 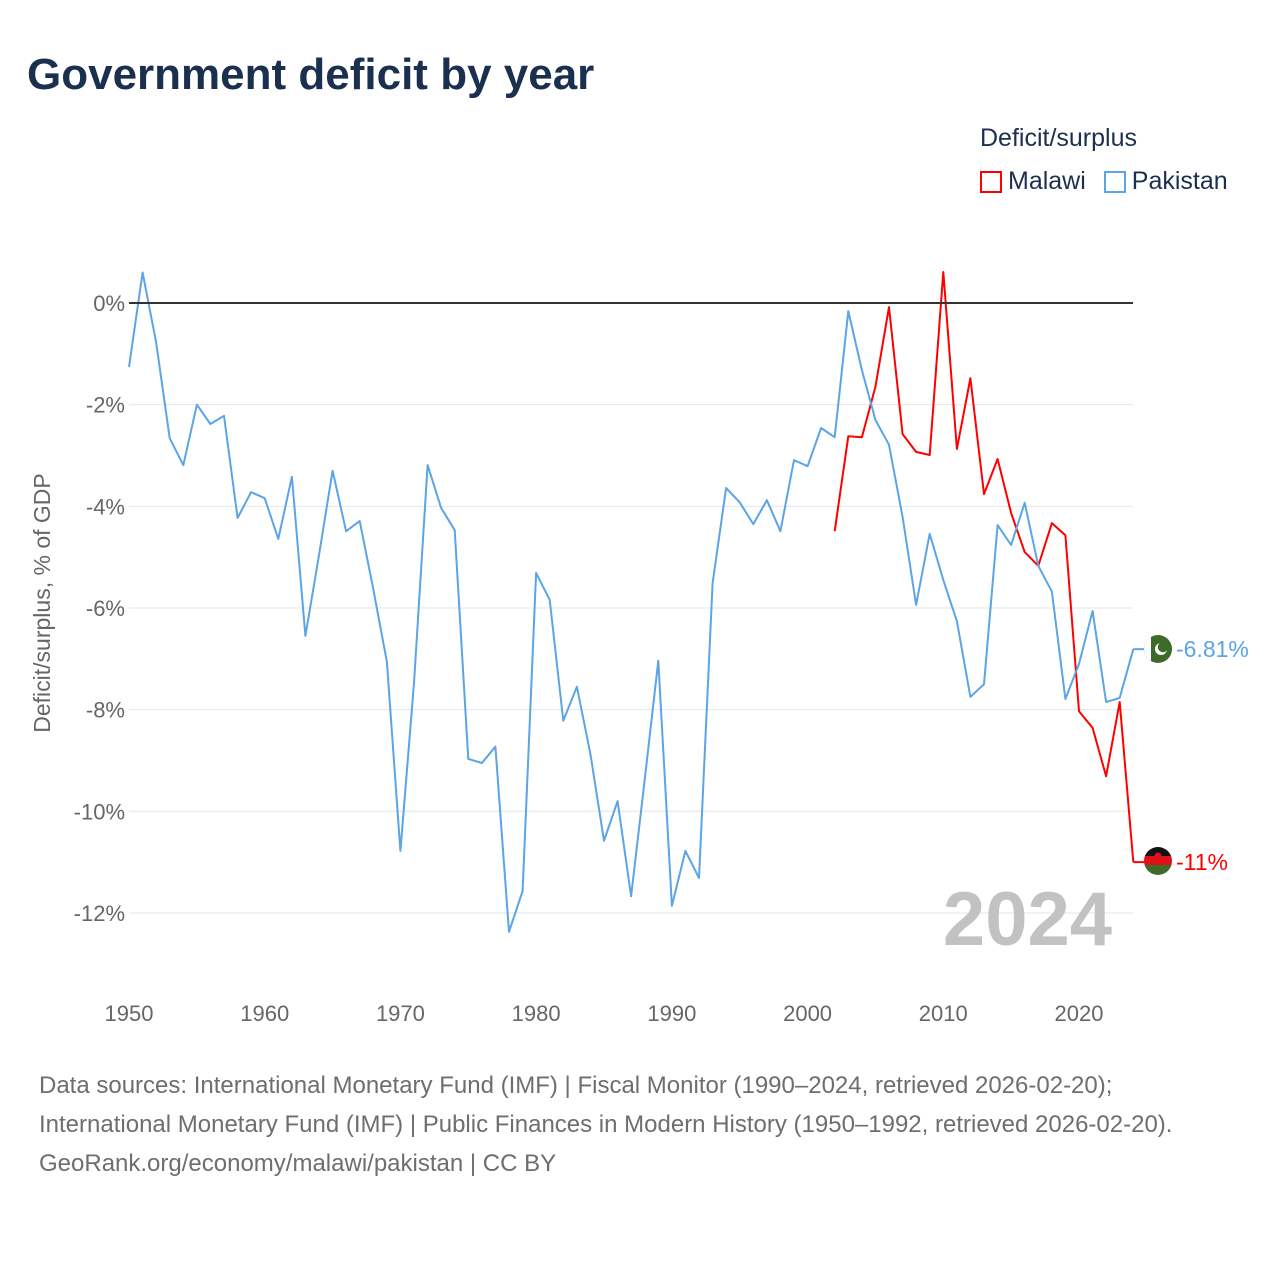 What do you see at coordinates (991, 181) in the screenshot?
I see `legend-swatch-malawi` at bounding box center [991, 181].